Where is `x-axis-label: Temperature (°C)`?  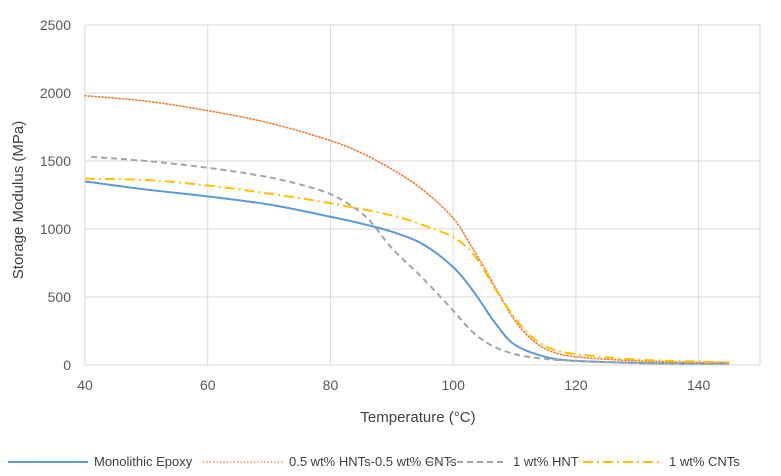 x-axis-label: Temperature (°C) is located at coordinates (417, 417).